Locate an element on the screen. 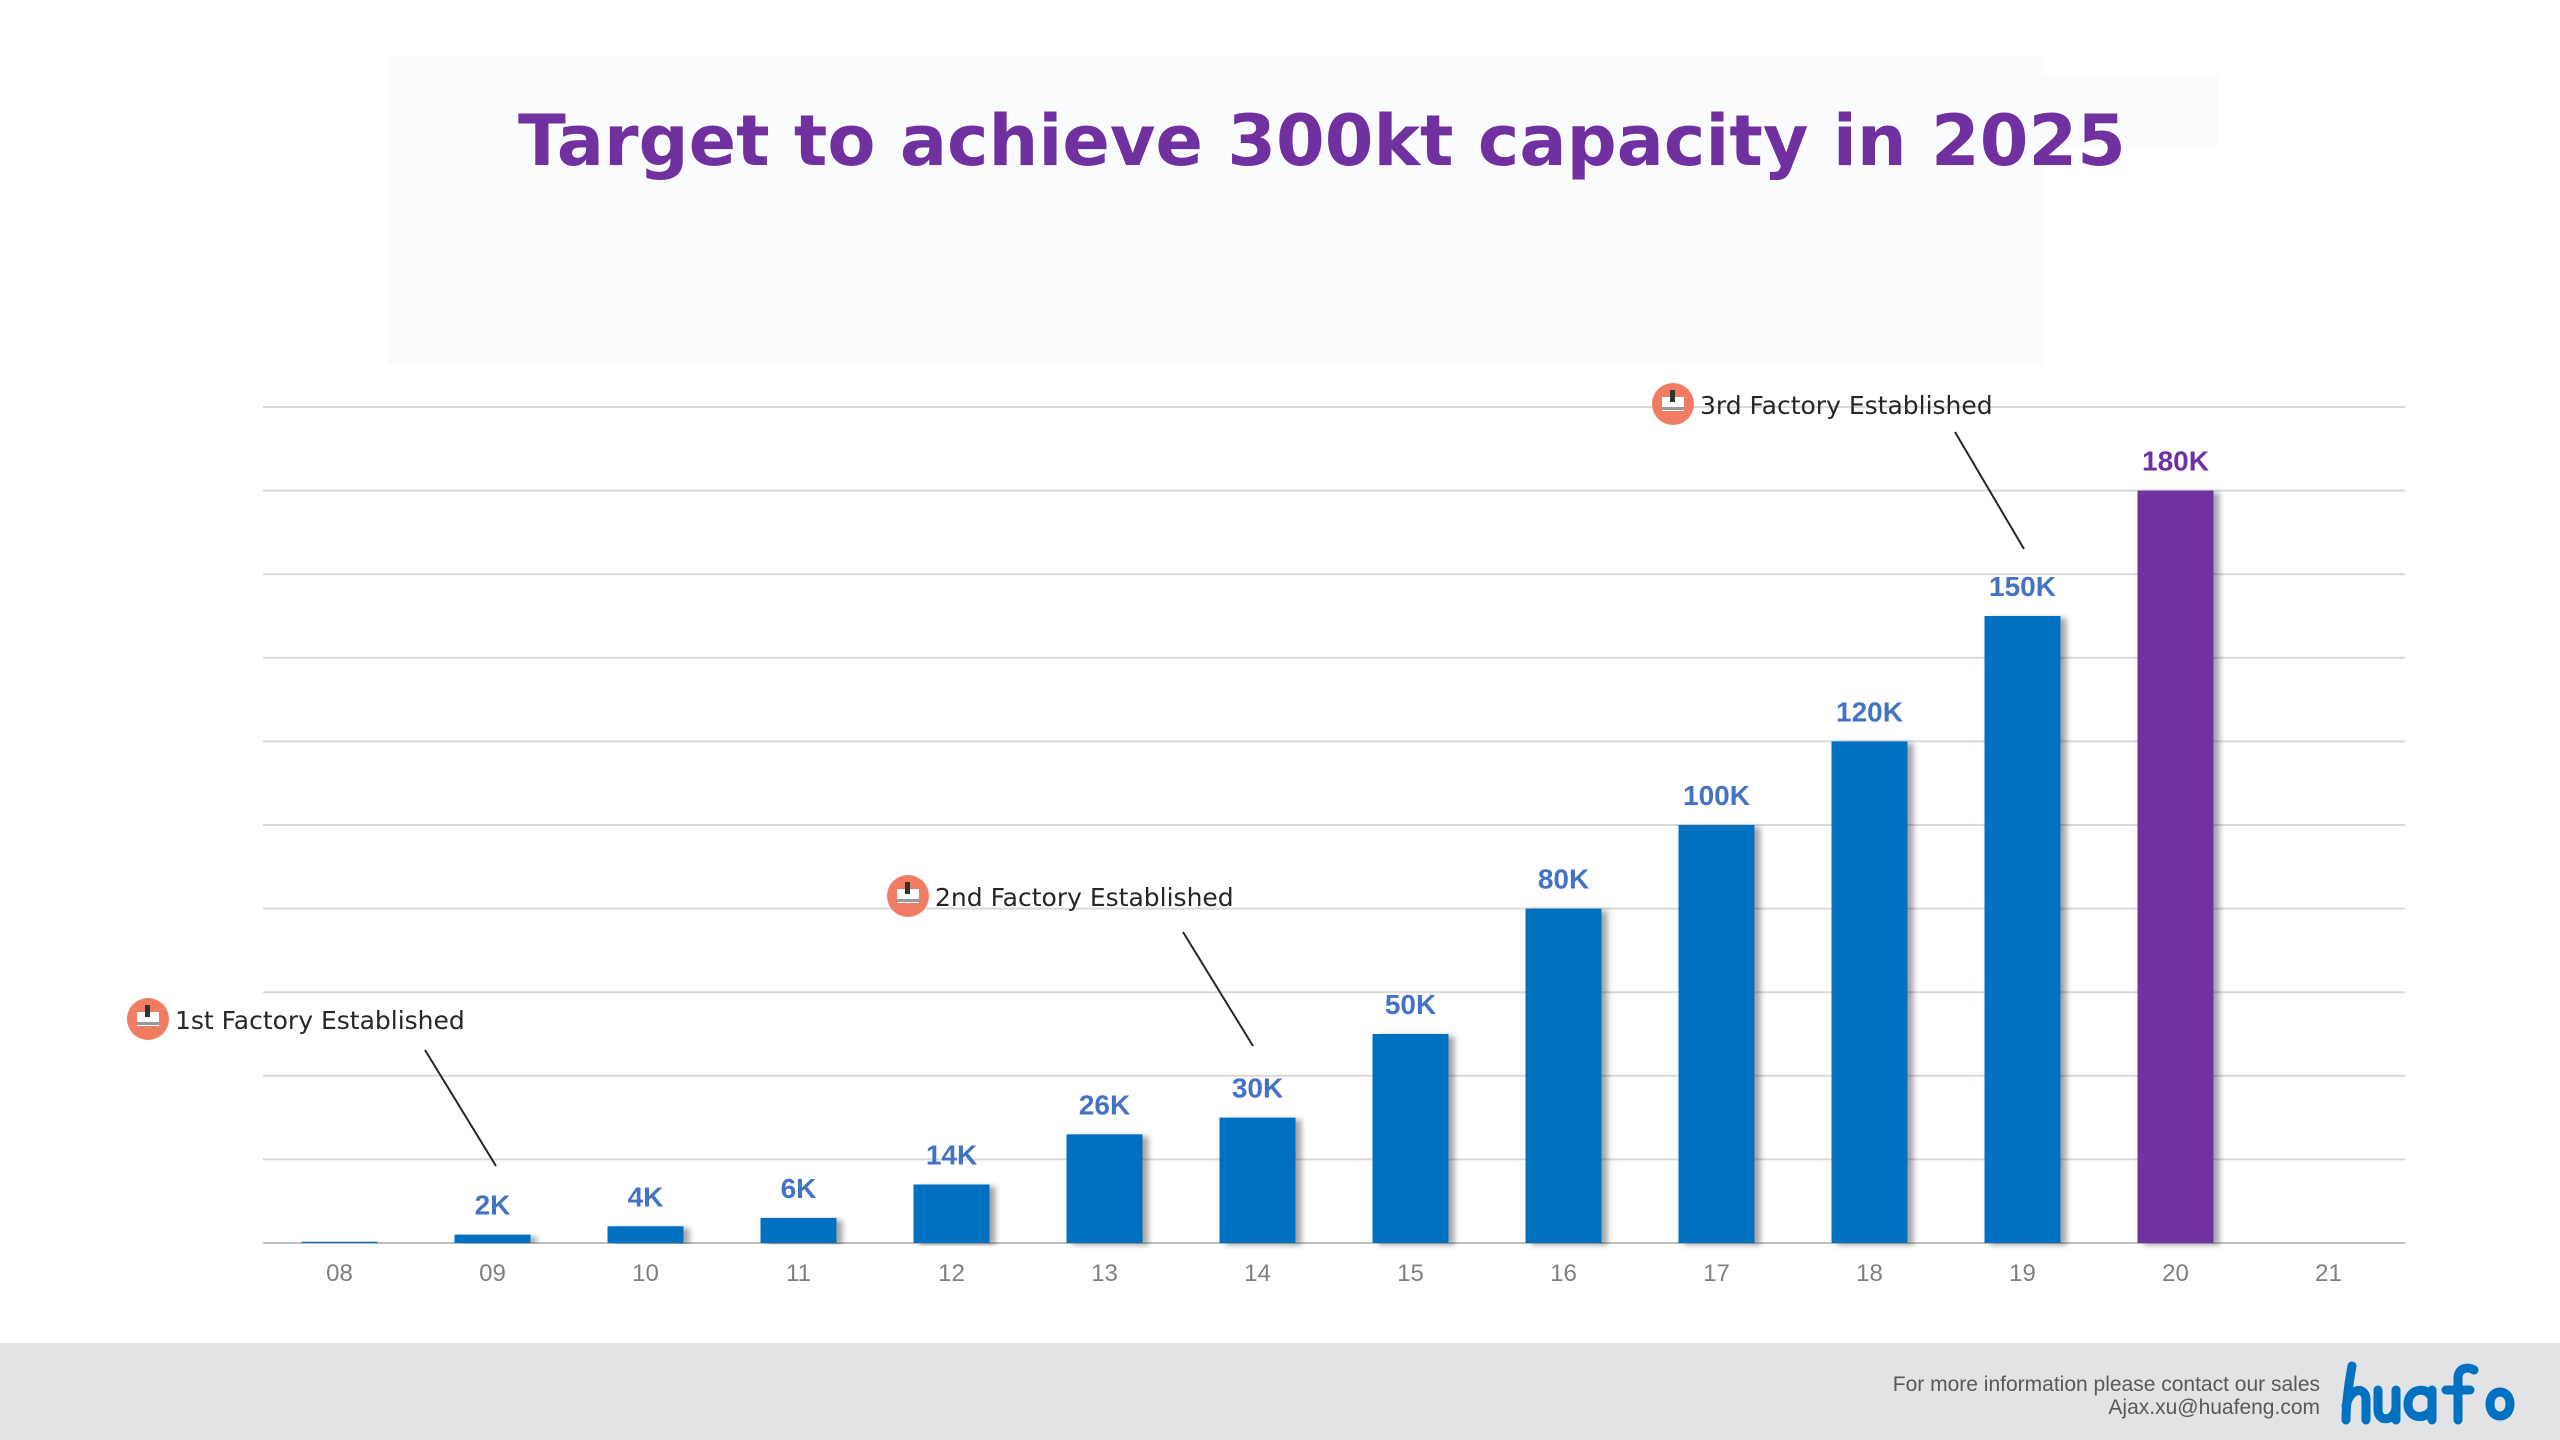 This screenshot has width=2560, height=1440. data-label-13: 26K is located at coordinates (1104, 1104).